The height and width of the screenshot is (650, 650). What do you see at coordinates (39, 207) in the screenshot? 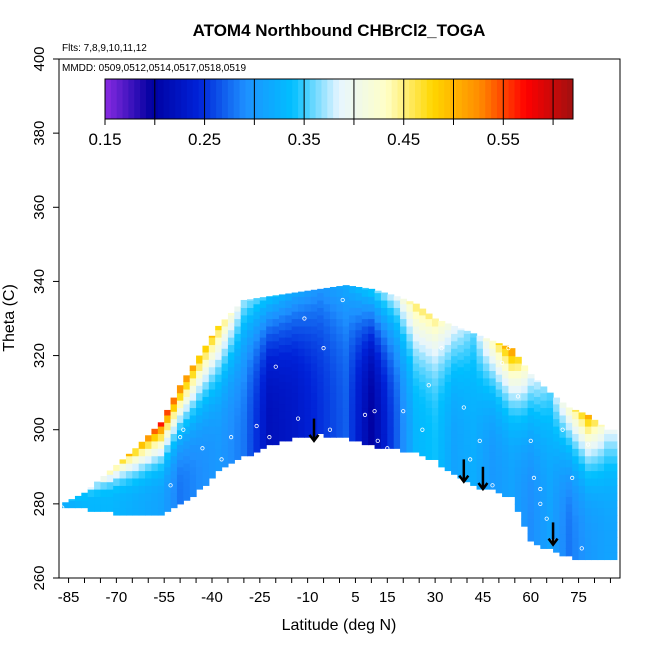
I see `y-tick-label: 360` at bounding box center [39, 207].